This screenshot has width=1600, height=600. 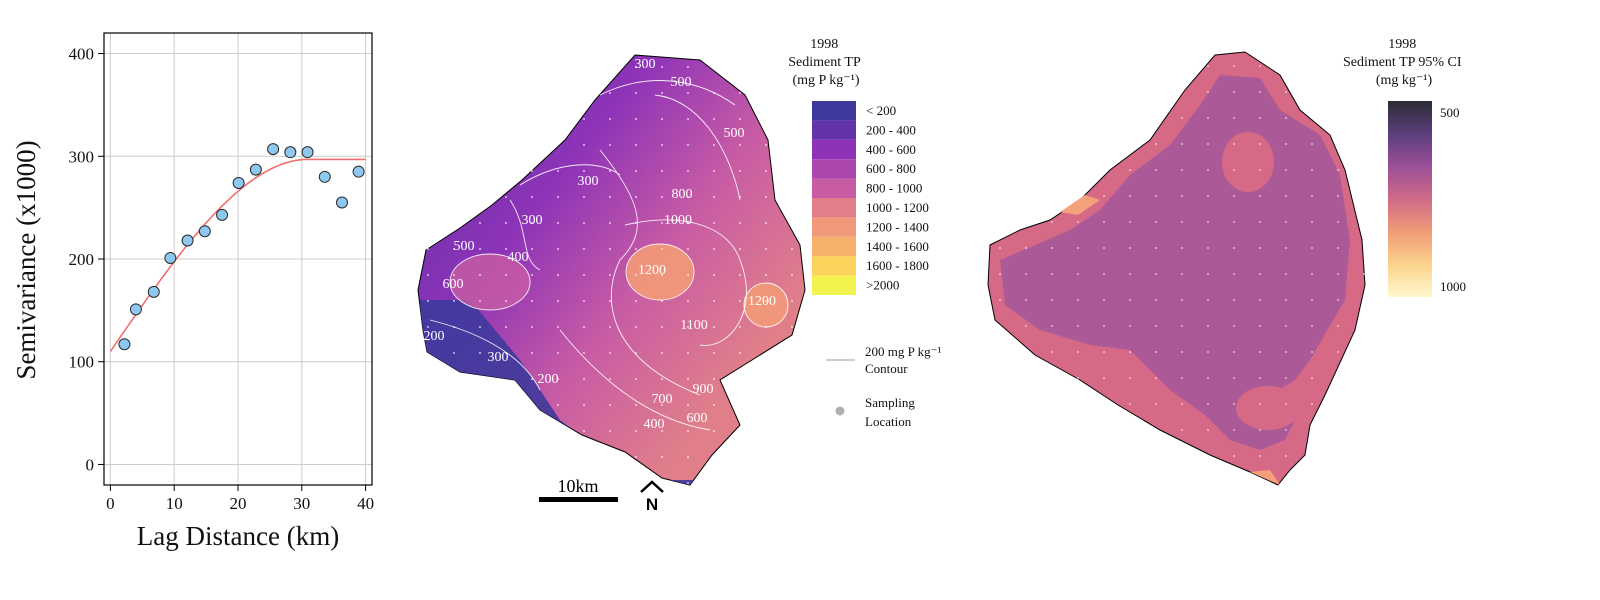 What do you see at coordinates (578, 499) in the screenshot?
I see `scale-bar` at bounding box center [578, 499].